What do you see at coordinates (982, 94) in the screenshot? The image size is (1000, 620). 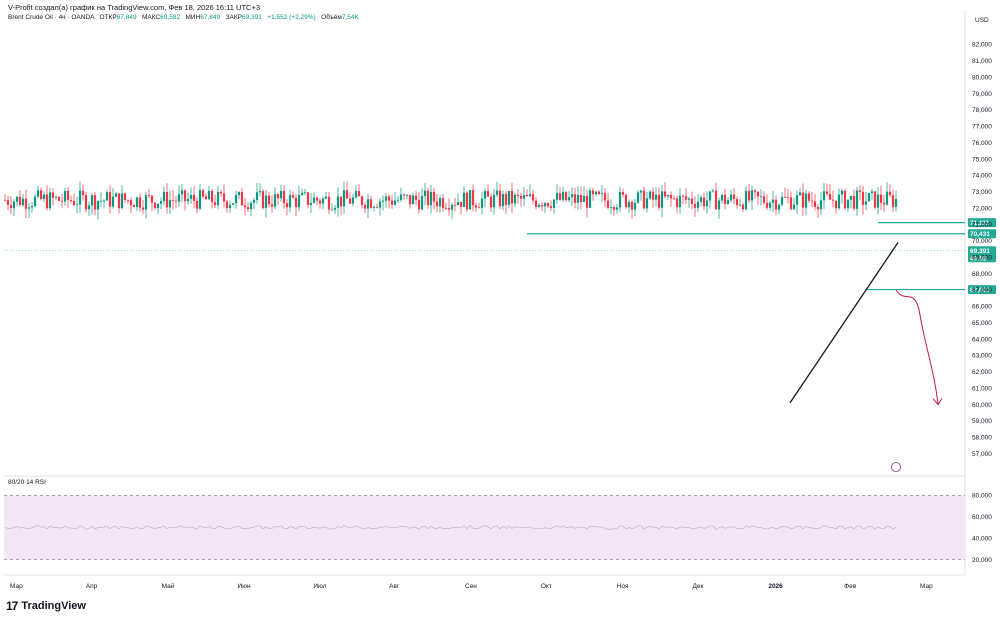 I see `price-tick-label: 79,000` at bounding box center [982, 94].